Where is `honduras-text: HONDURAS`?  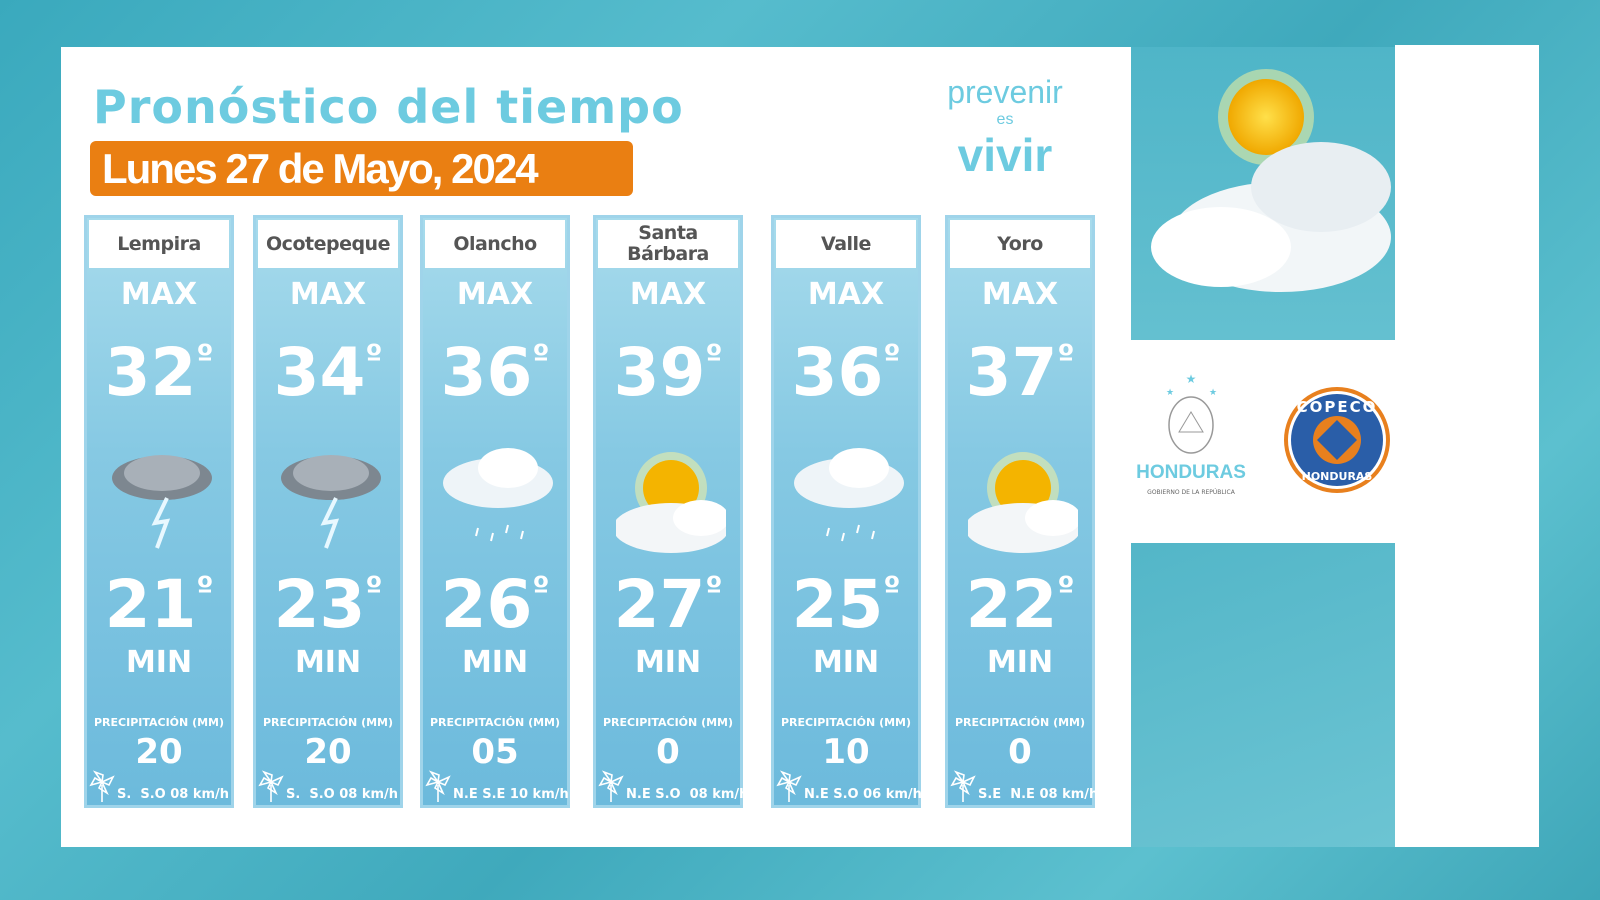
honduras-text: HONDURAS is located at coordinates (1191, 472).